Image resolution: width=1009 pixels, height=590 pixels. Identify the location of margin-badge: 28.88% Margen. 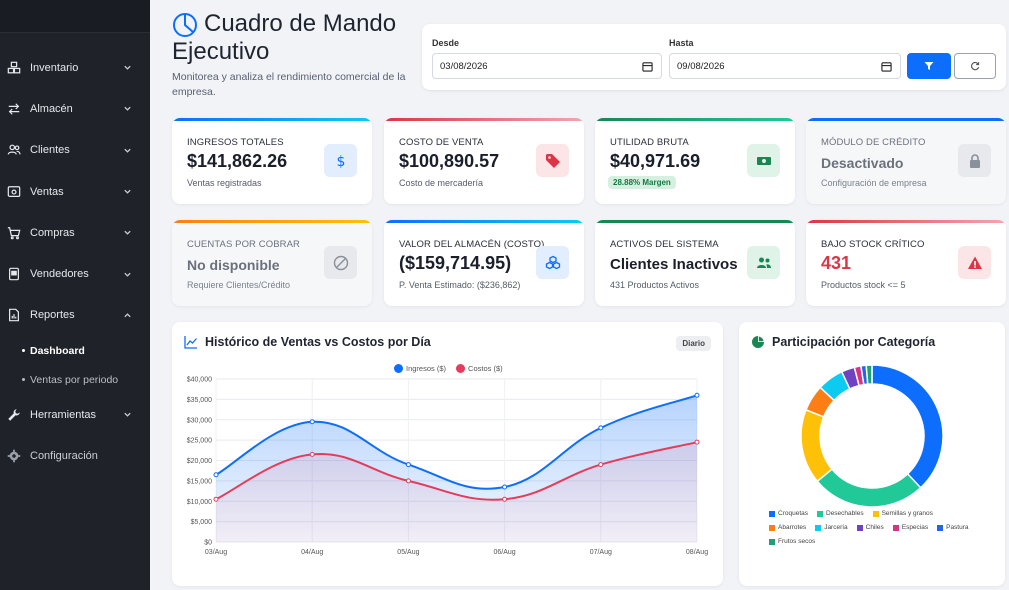
(642, 182).